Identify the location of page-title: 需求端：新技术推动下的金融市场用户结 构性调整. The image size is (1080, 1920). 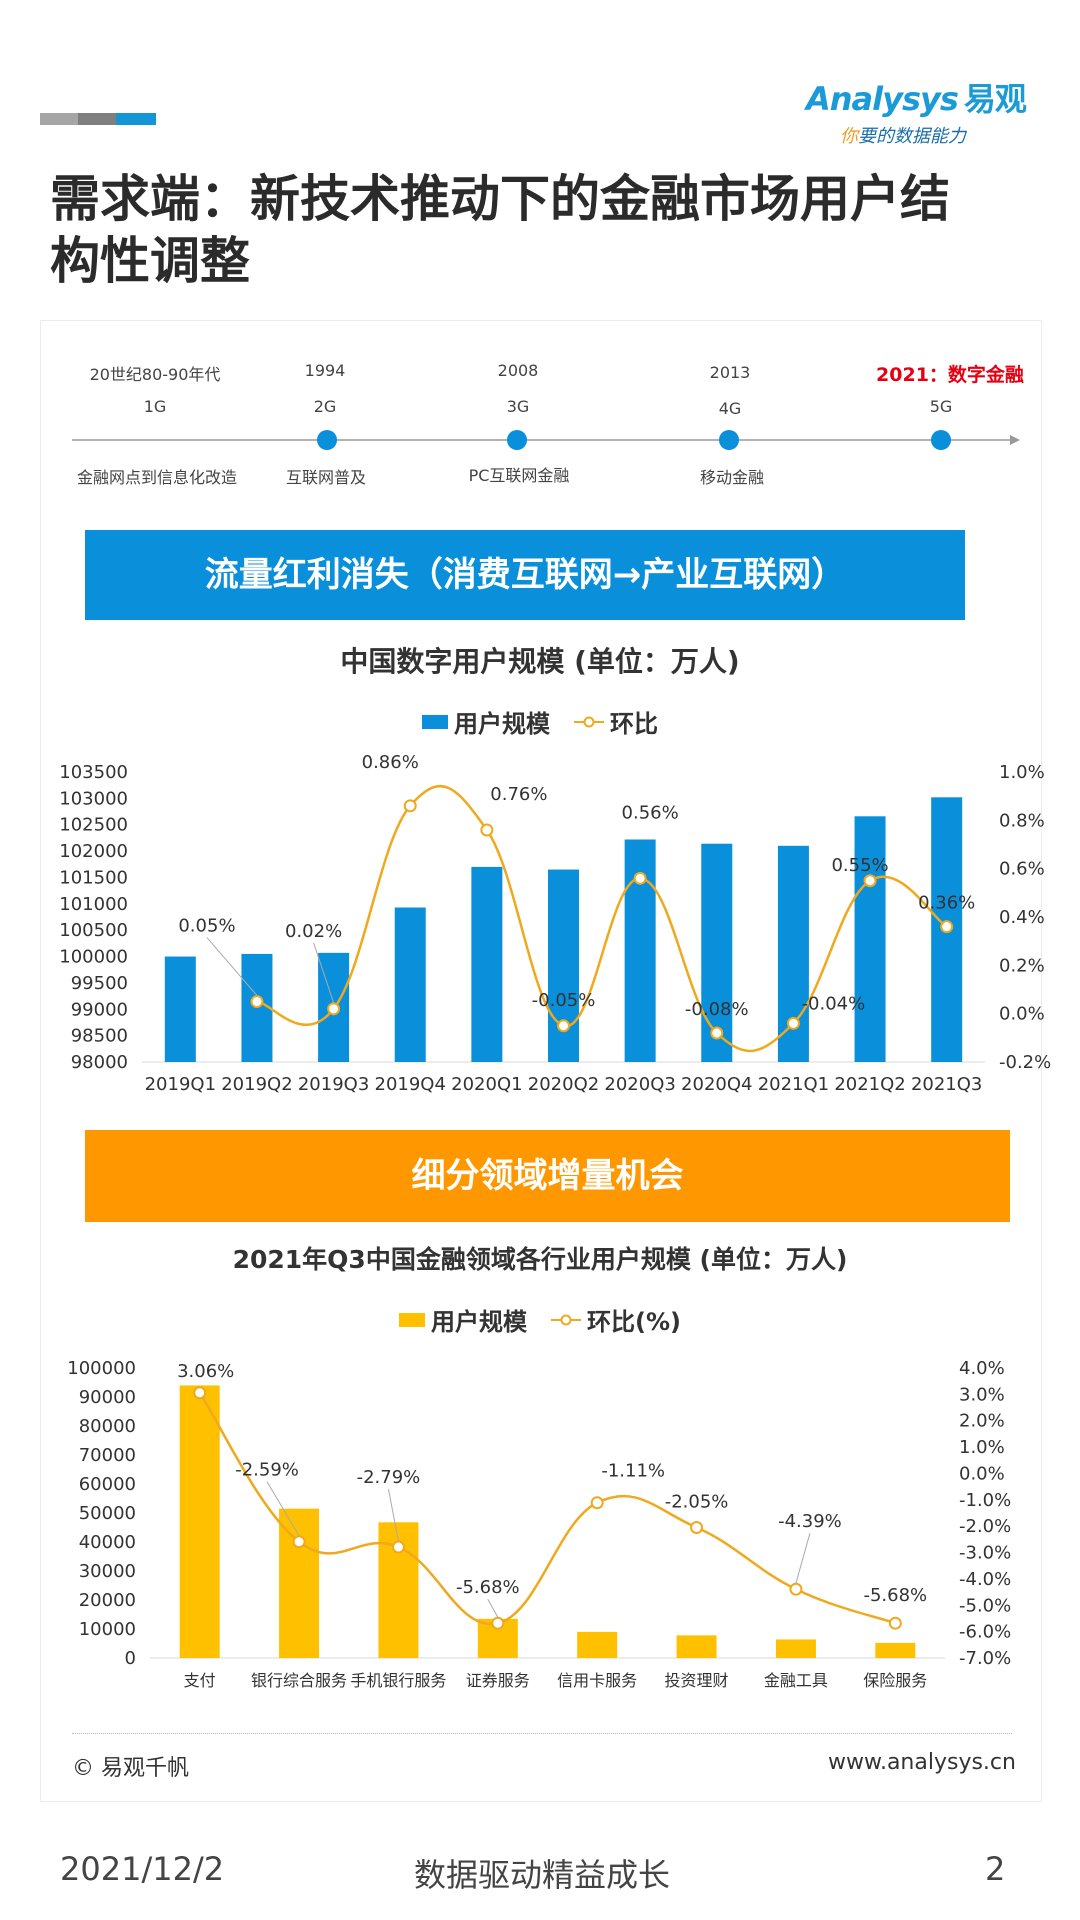
(530, 230).